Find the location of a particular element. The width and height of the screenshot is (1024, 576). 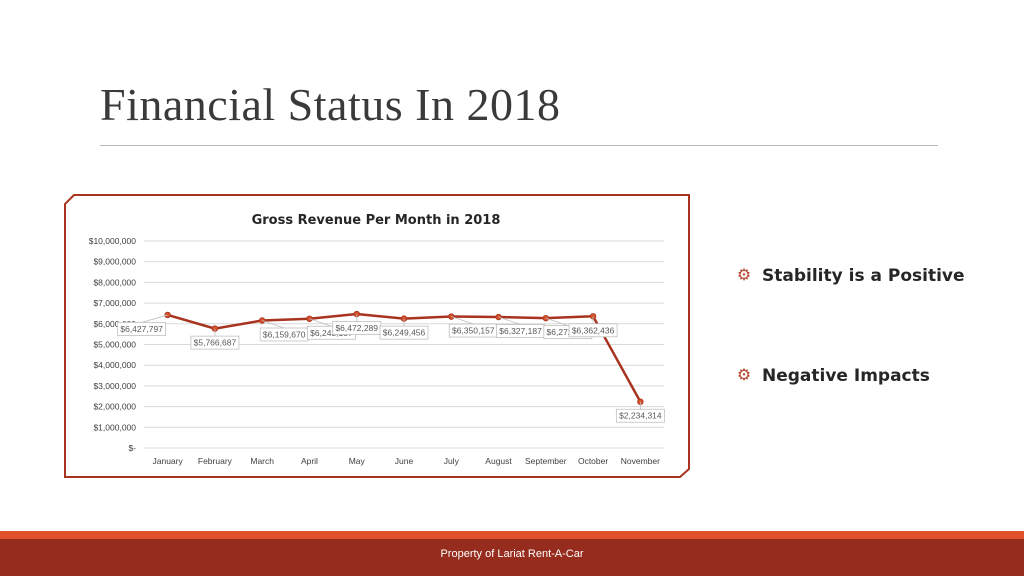

footer-bar is located at coordinates (512, 557).